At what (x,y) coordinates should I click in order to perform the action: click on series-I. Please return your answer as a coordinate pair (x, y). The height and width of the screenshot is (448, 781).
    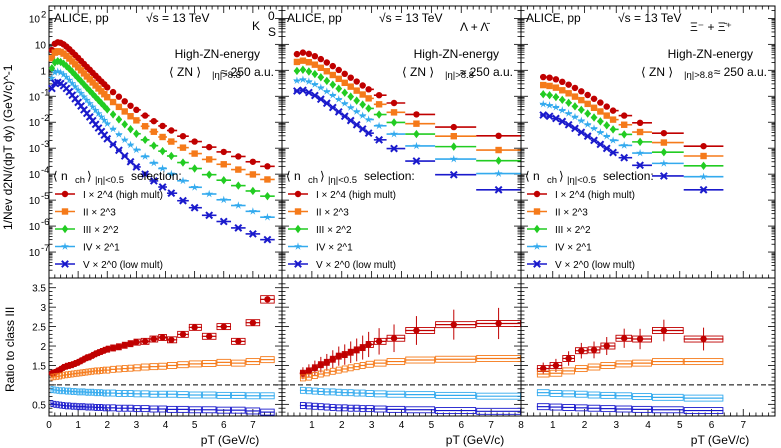
    Looking at the image, I should click on (632, 111).